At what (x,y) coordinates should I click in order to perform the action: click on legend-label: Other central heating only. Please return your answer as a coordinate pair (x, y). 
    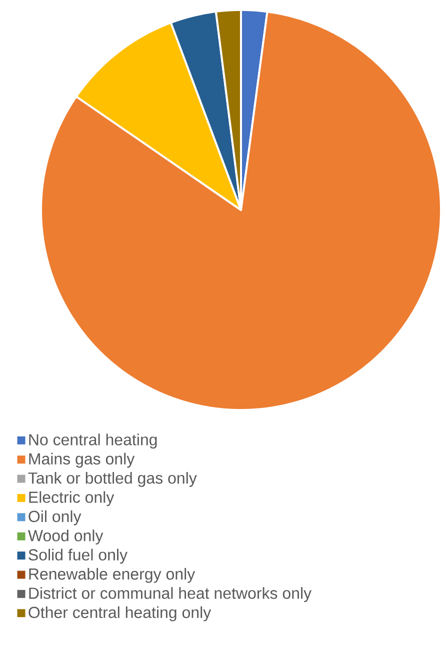
    Looking at the image, I should click on (120, 614).